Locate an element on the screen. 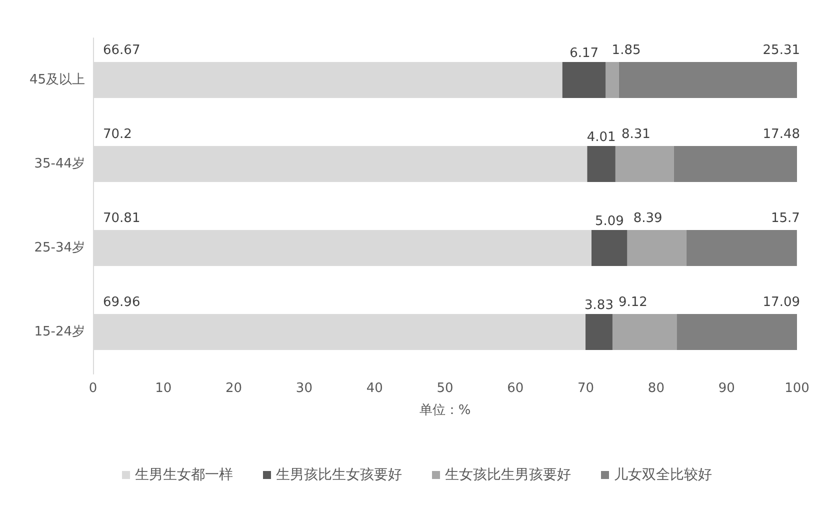 Image resolution: width=834 pixels, height=509 pixels. data-label: 66.67 is located at coordinates (121, 50).